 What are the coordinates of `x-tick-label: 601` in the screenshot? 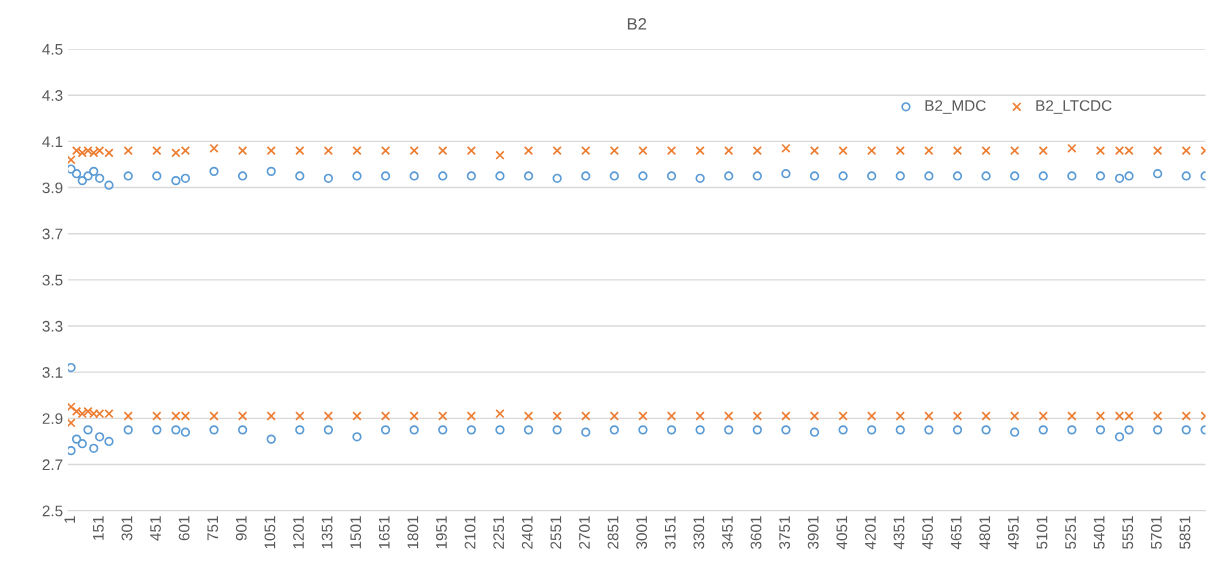 It's located at (184, 528).